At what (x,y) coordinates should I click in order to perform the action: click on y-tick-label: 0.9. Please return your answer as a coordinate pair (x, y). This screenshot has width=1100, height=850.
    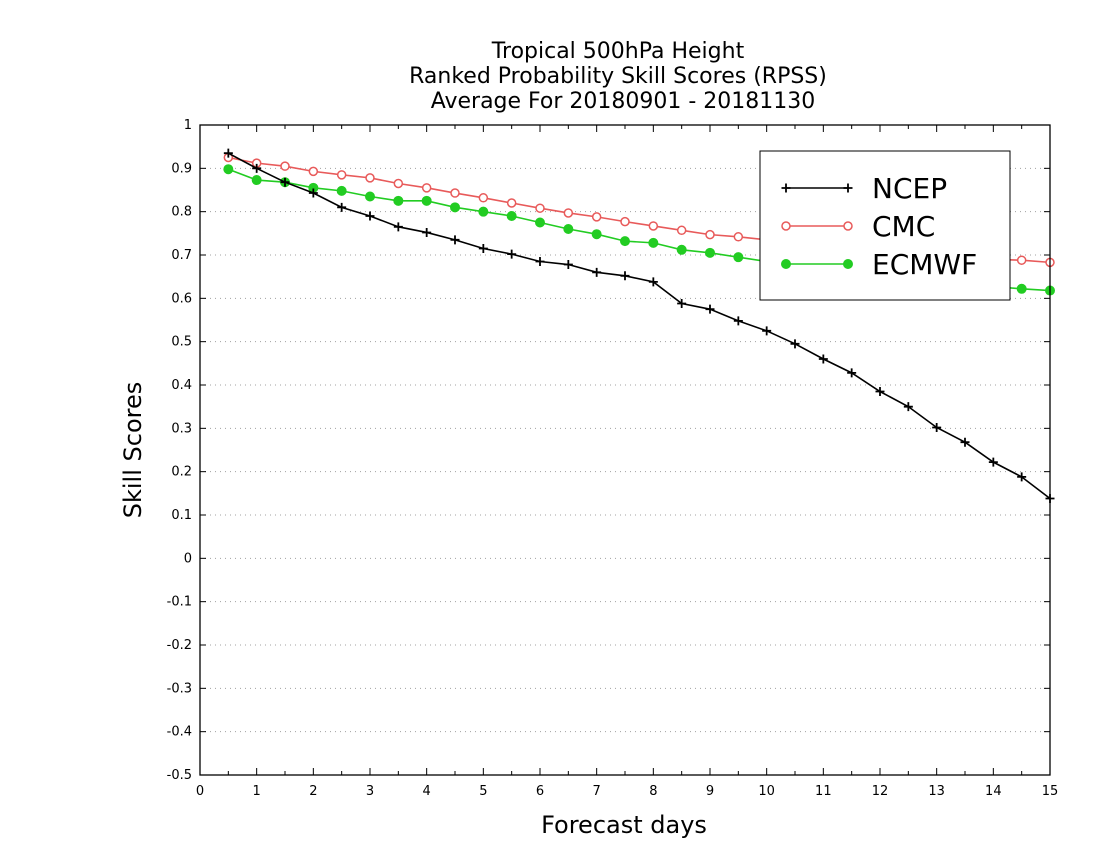
    Looking at the image, I should click on (181, 168).